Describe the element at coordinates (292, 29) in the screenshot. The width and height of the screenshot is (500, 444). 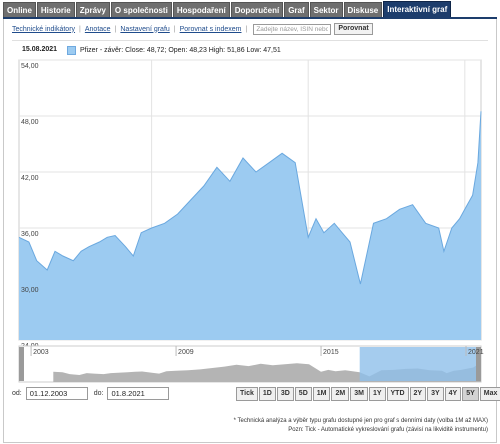
I see `search-input` at that location.